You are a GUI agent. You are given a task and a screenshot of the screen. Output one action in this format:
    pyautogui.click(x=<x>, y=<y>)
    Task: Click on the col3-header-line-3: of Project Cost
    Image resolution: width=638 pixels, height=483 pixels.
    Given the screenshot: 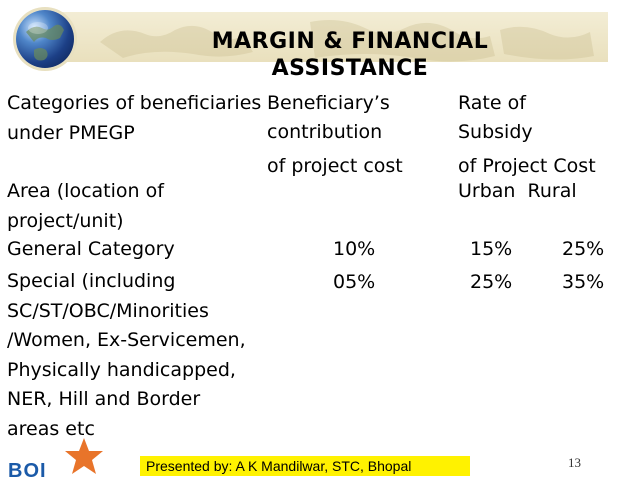 What is the action you would take?
    pyautogui.click(x=527, y=166)
    